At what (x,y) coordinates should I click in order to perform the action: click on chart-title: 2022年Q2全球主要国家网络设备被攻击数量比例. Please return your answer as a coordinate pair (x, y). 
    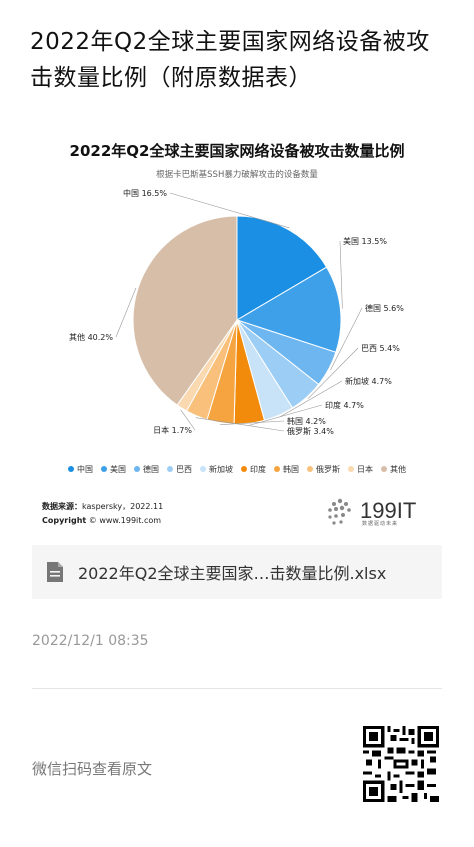
    Looking at the image, I should click on (237, 151).